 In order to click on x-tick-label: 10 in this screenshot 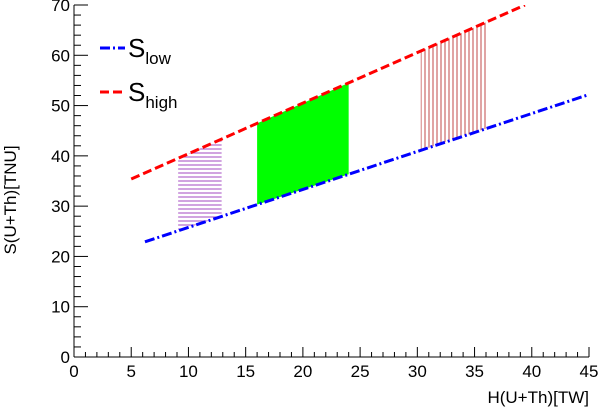, I will do `click(188, 371)`.